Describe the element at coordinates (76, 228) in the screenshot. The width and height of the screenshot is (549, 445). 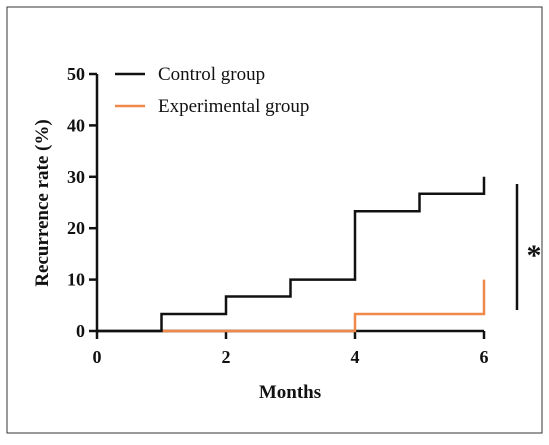
I see `y-tick-label: 20` at that location.